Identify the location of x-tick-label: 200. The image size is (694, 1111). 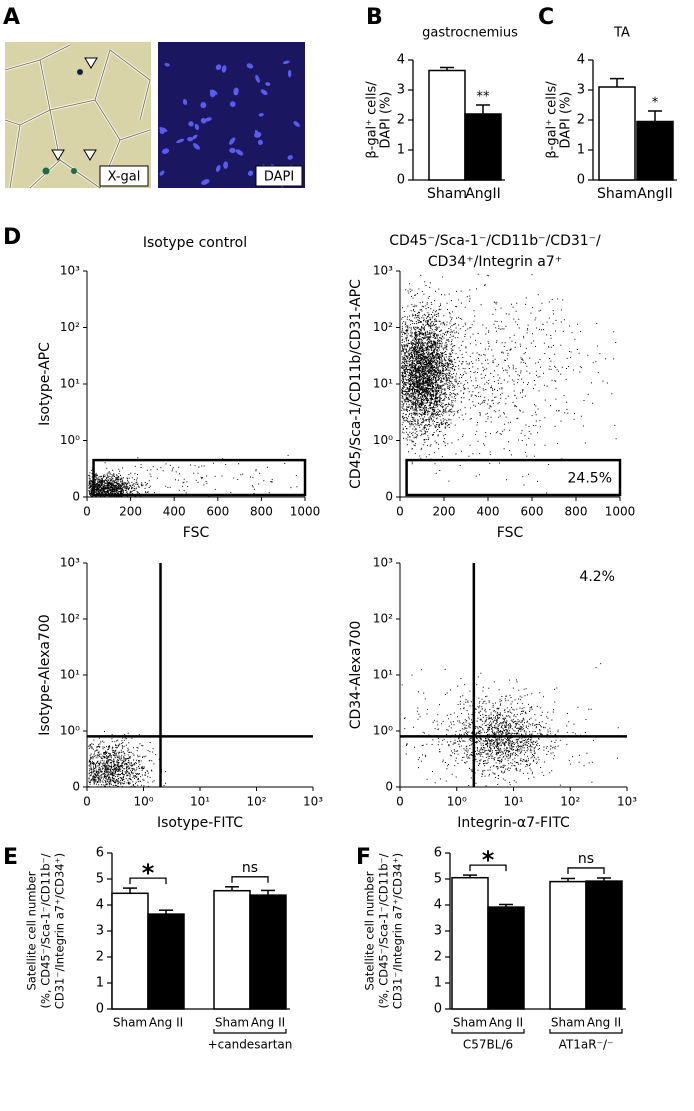
(444, 512).